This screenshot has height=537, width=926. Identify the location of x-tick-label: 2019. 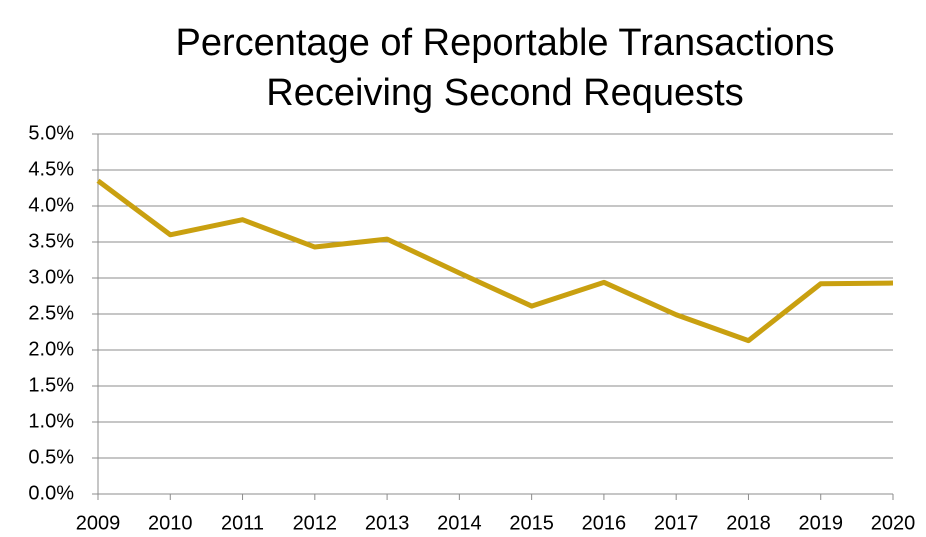
(820, 523).